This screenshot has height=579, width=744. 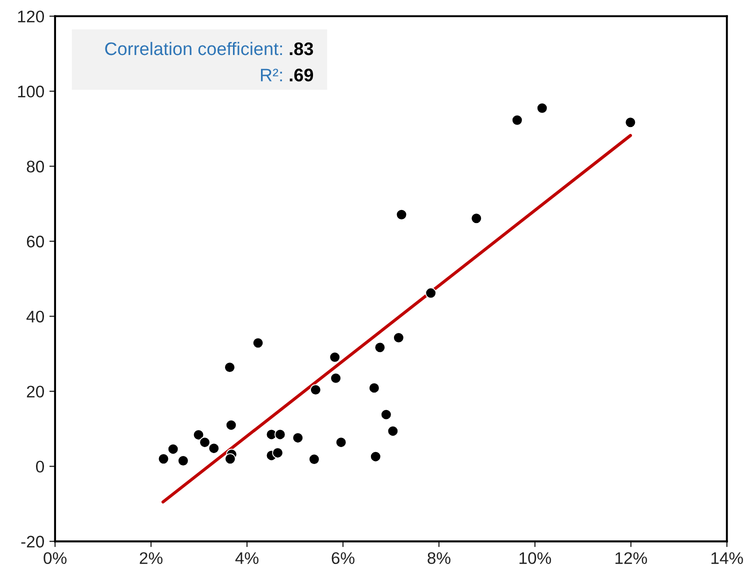 I want to click on y-tick-label: 60, so click(x=35, y=242).